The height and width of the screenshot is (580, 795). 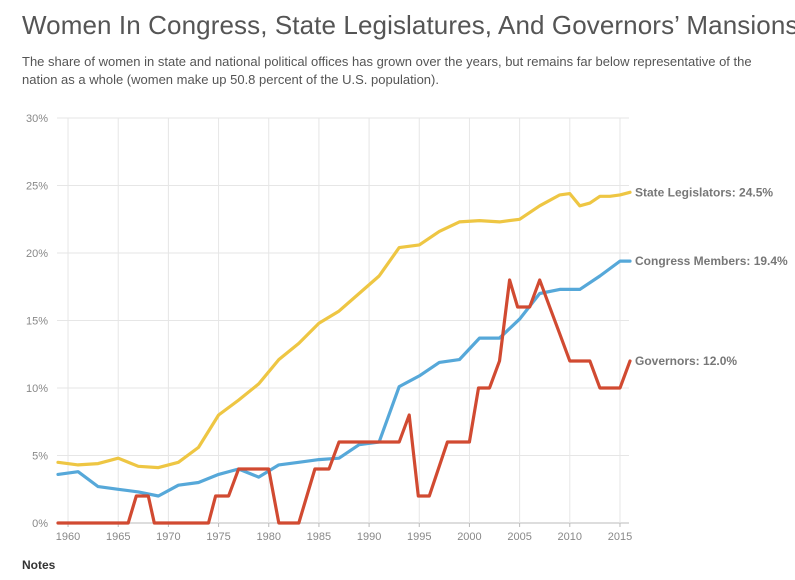 What do you see at coordinates (319, 537) in the screenshot?
I see `x-tick-label: 1985` at bounding box center [319, 537].